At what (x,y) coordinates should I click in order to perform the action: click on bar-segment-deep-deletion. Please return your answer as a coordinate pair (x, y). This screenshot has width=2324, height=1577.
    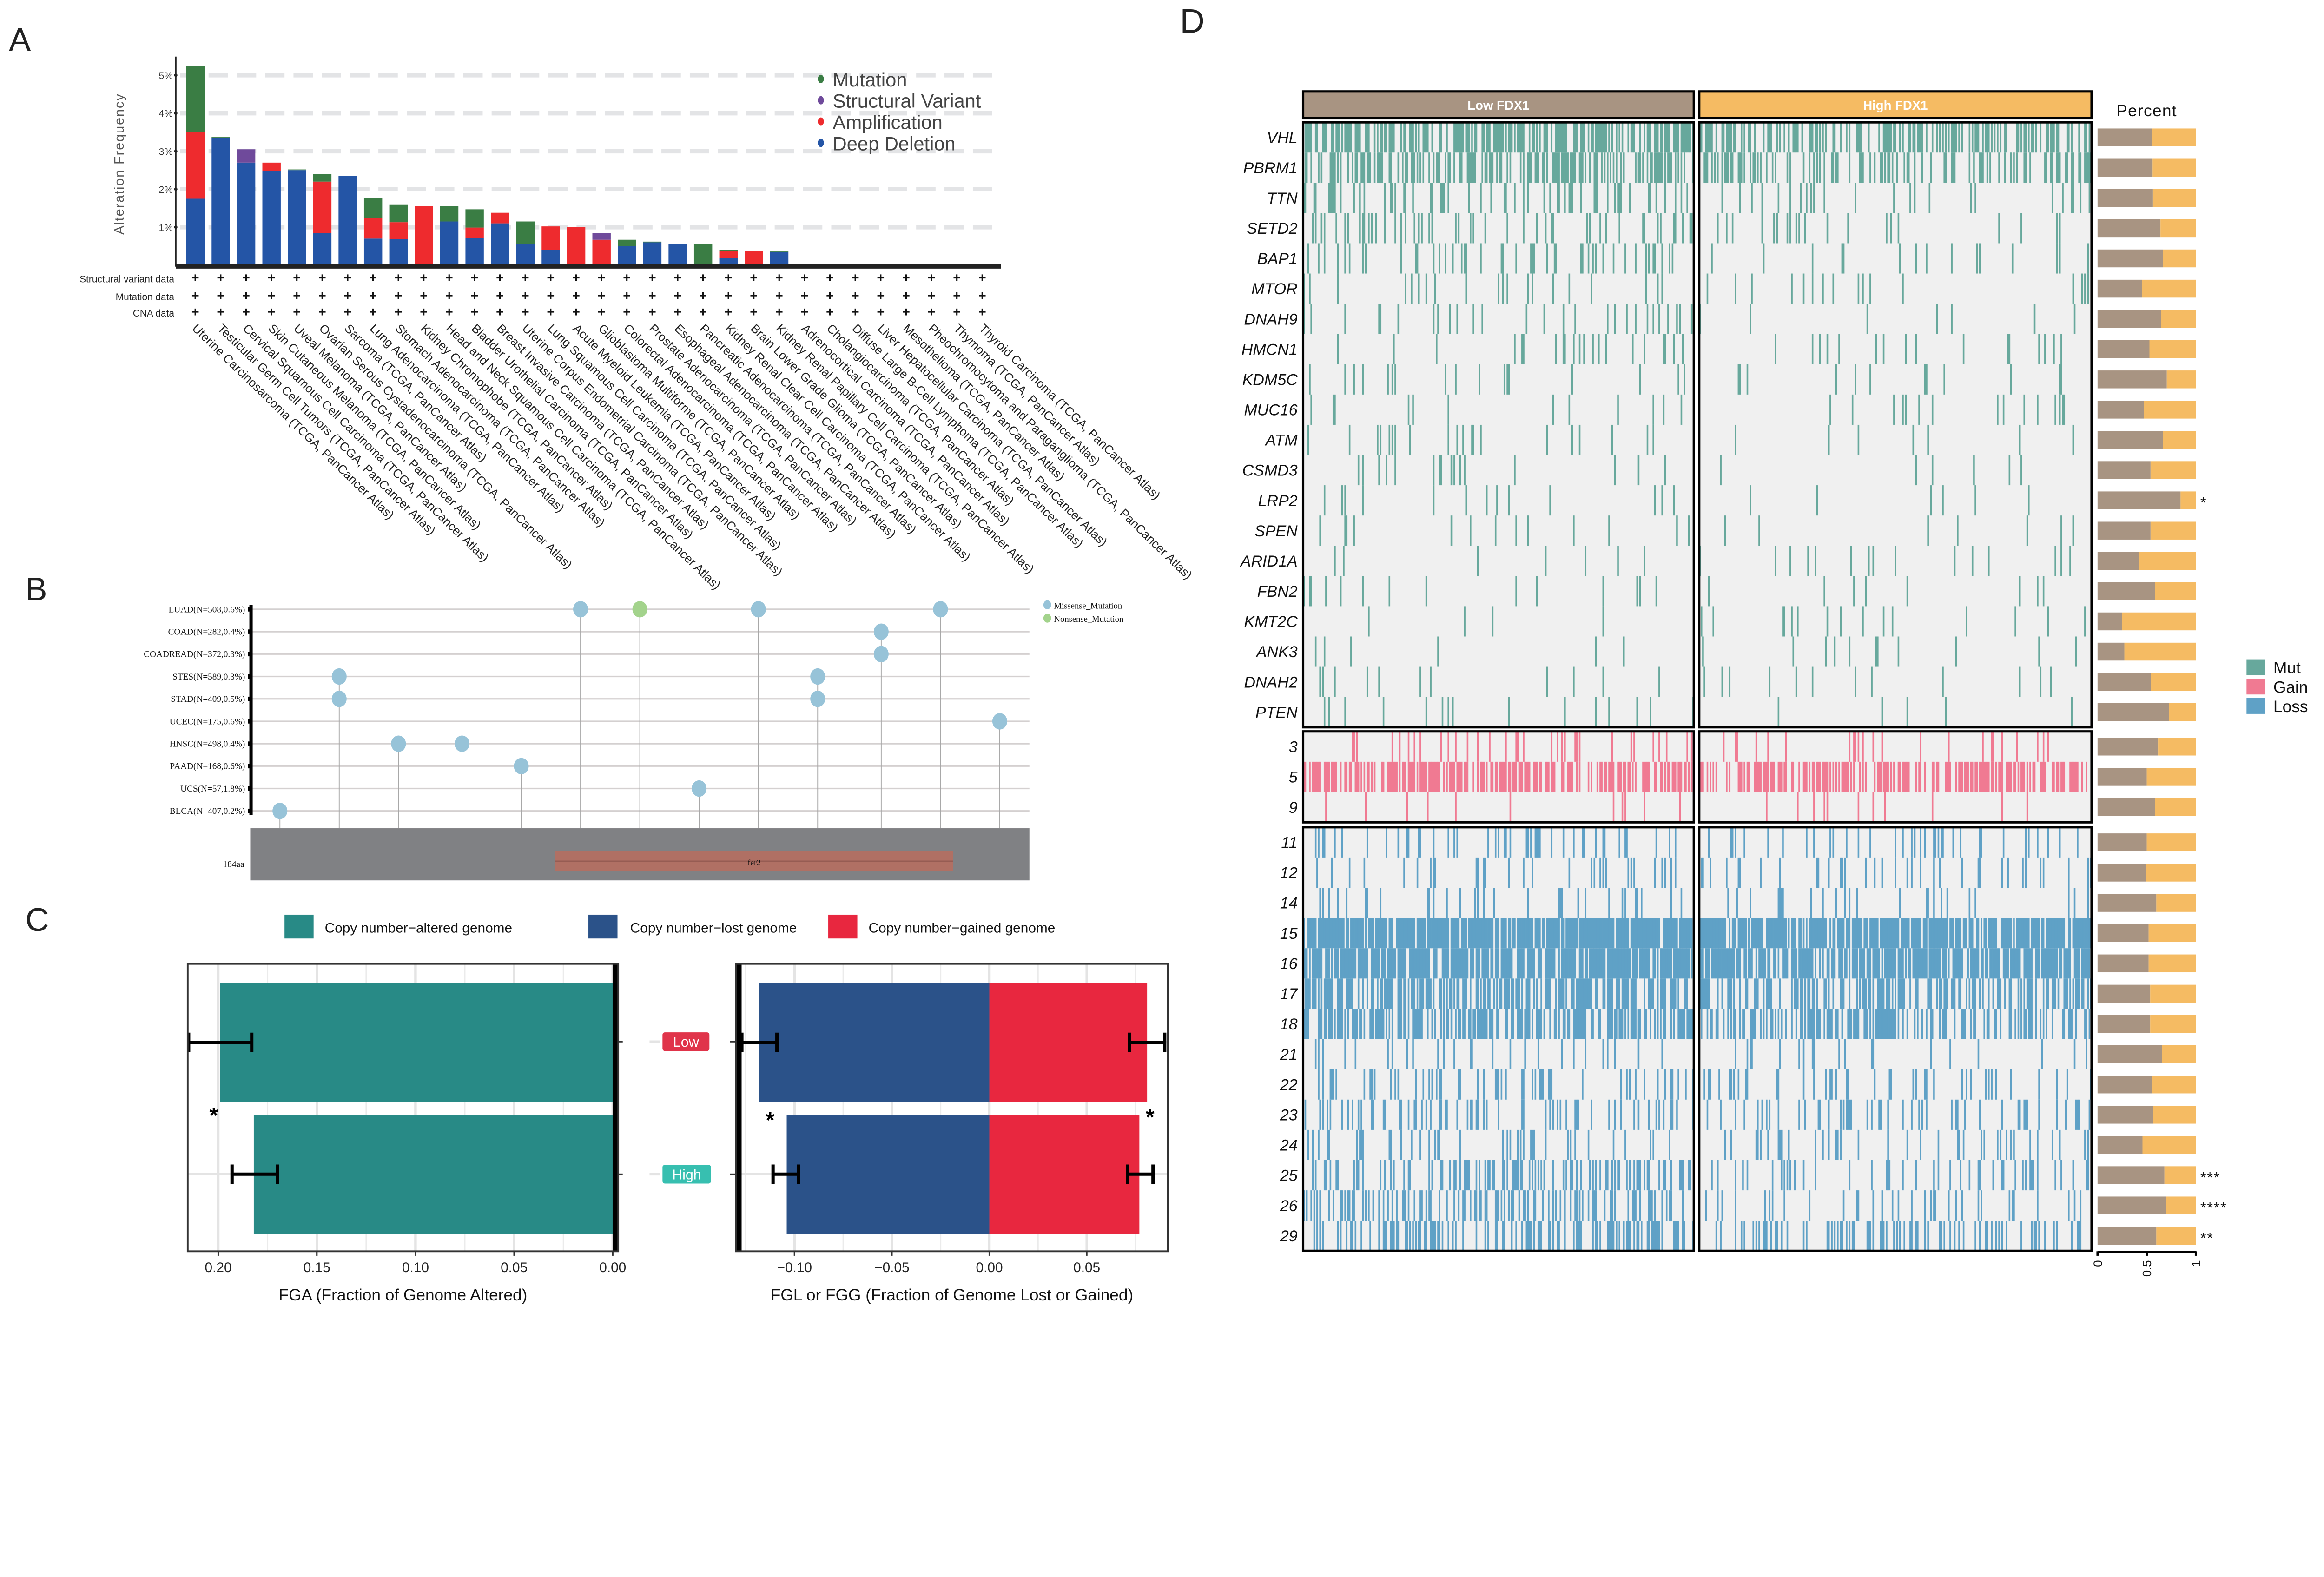
    Looking at the image, I should click on (220, 201).